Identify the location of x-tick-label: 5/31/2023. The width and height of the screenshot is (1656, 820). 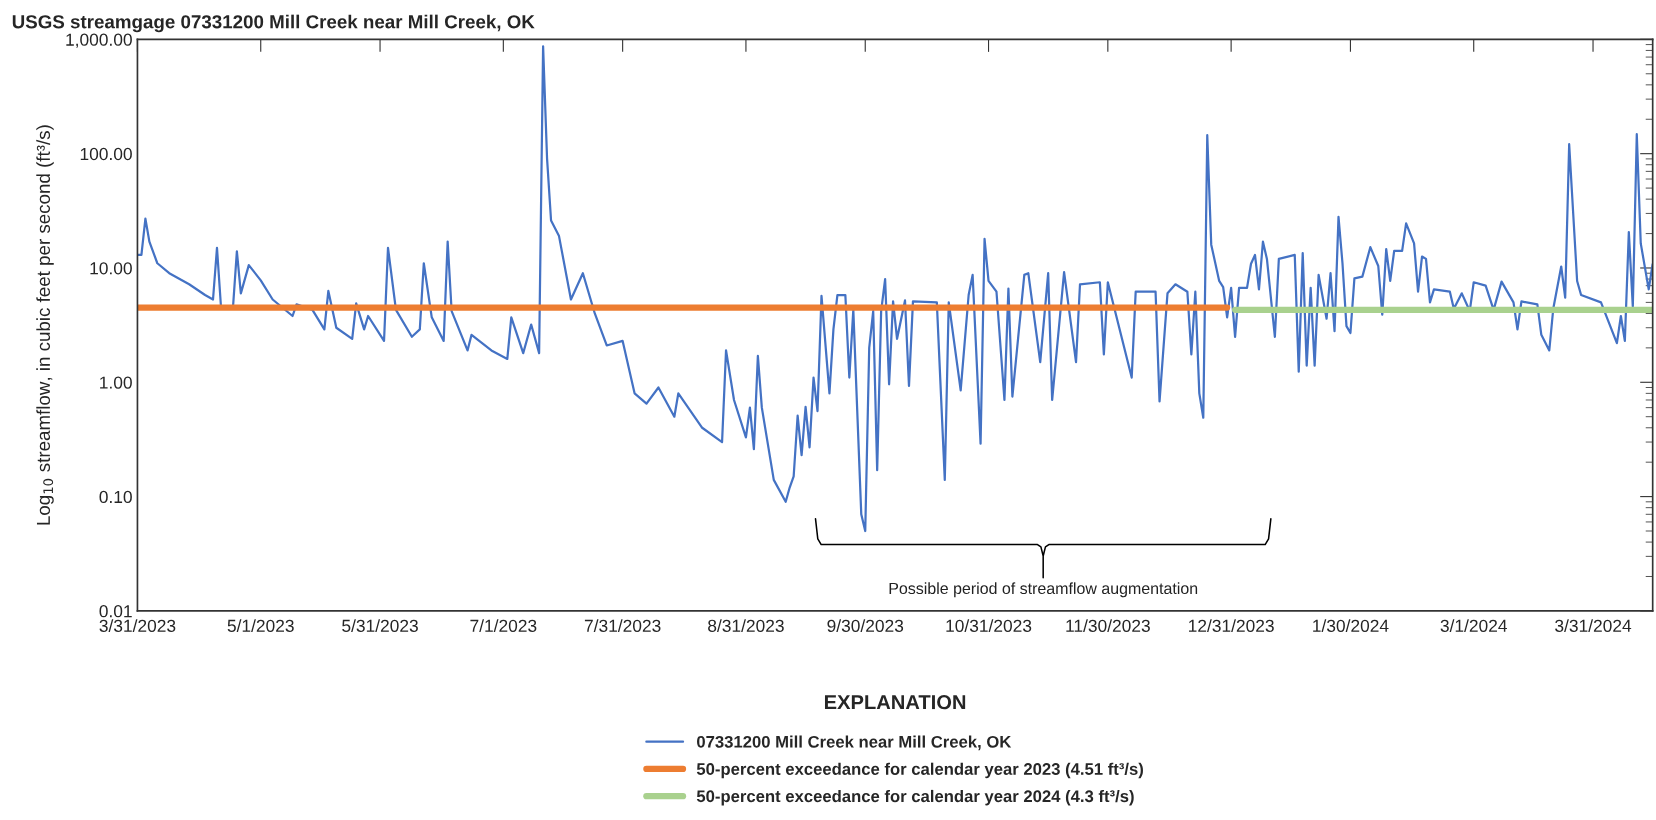
(380, 625).